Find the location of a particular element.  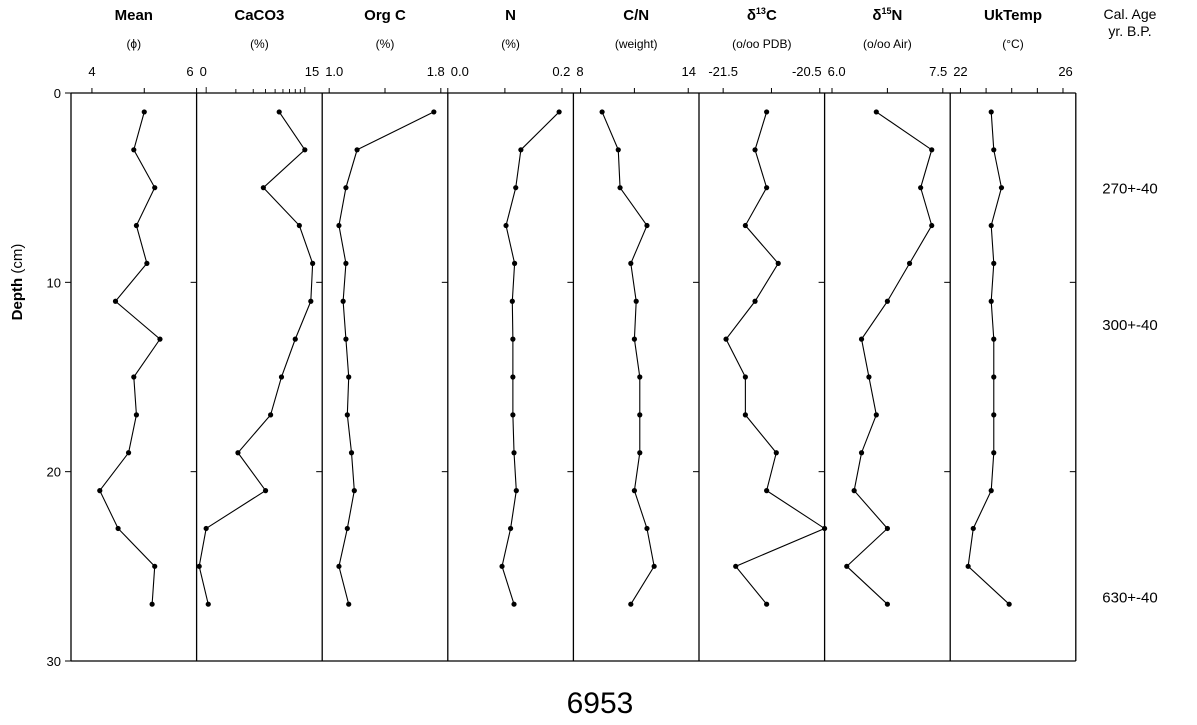

depth-axis-title: Depth (cm) is located at coordinates (17, 282).